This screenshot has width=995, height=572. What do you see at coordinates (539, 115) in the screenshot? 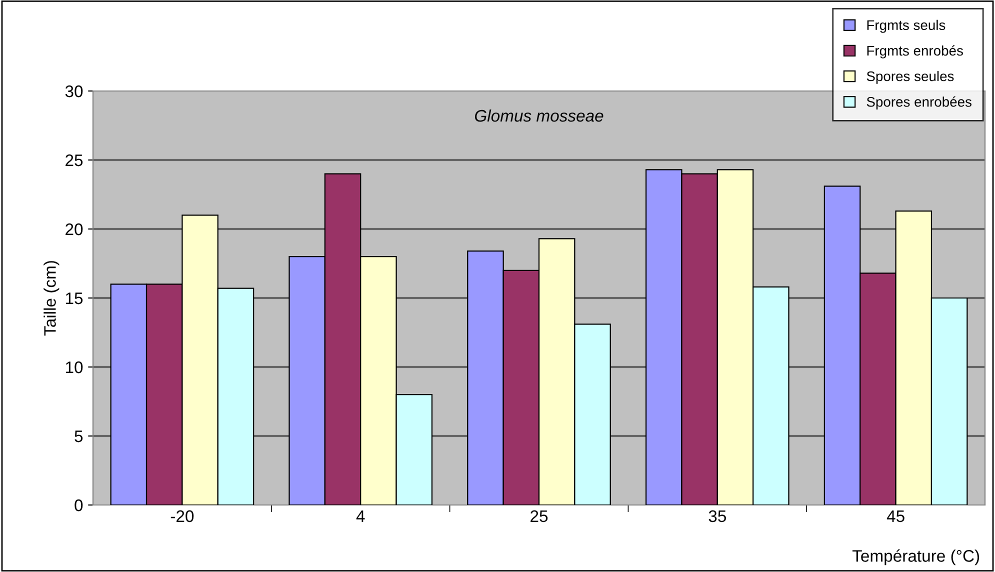
I see `text: Glomus mosseae` at bounding box center [539, 115].